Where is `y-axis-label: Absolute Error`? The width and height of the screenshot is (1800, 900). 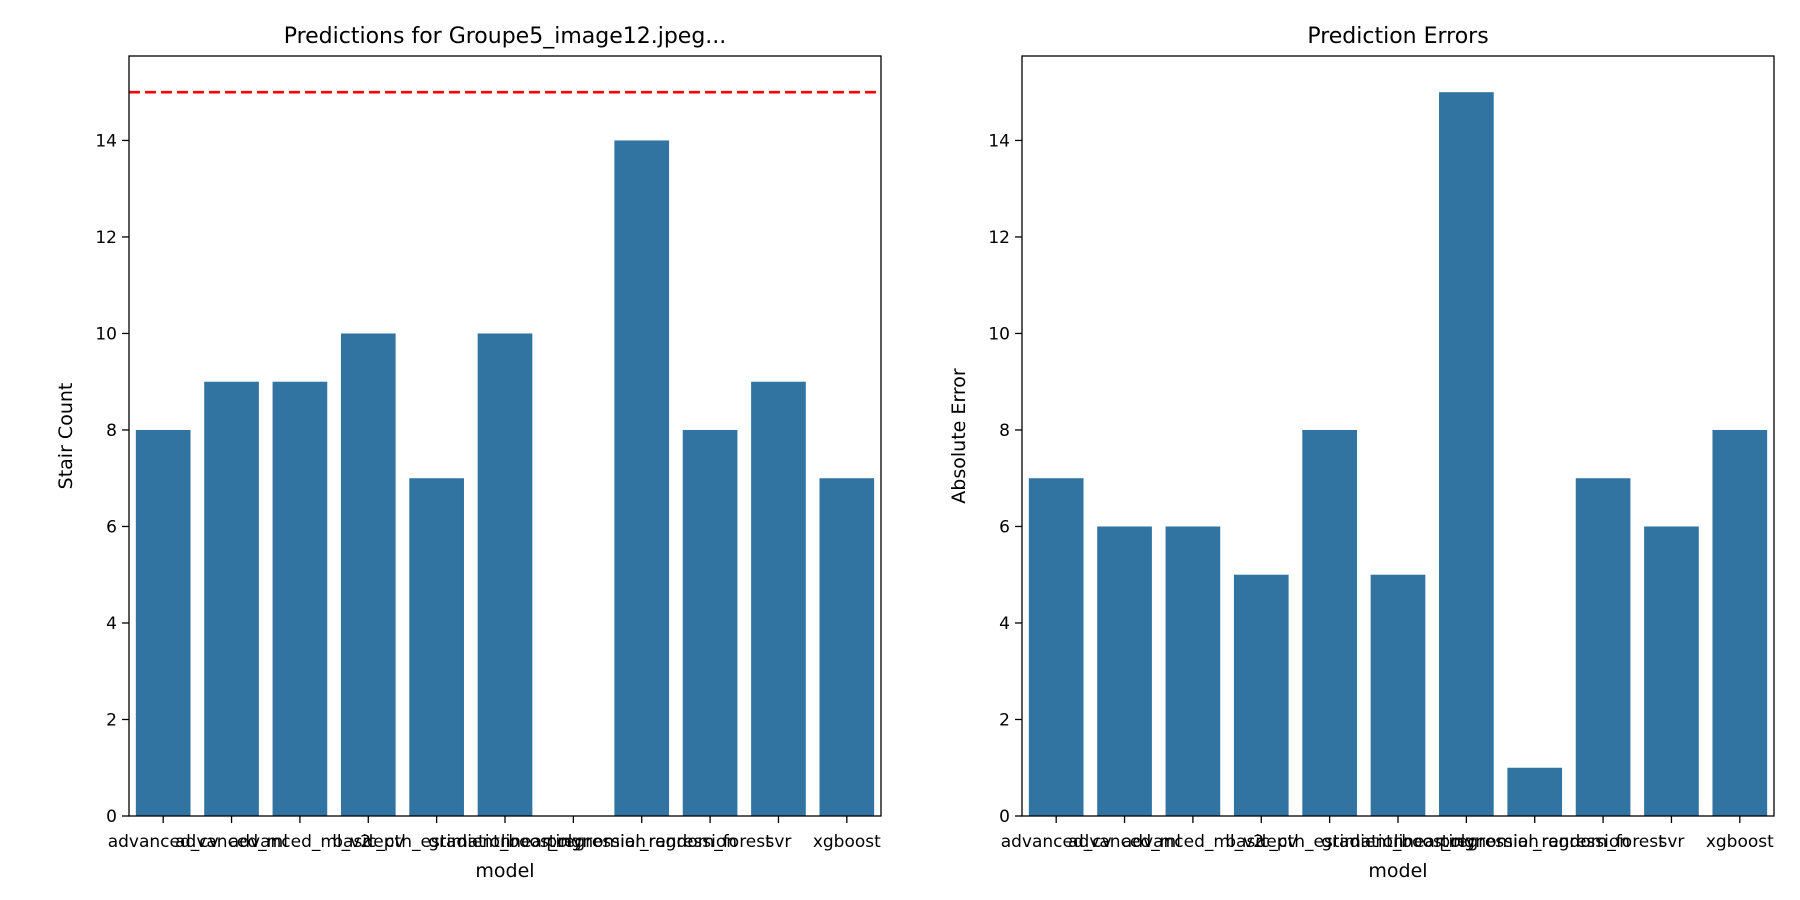
y-axis-label: Absolute Error is located at coordinates (959, 436).